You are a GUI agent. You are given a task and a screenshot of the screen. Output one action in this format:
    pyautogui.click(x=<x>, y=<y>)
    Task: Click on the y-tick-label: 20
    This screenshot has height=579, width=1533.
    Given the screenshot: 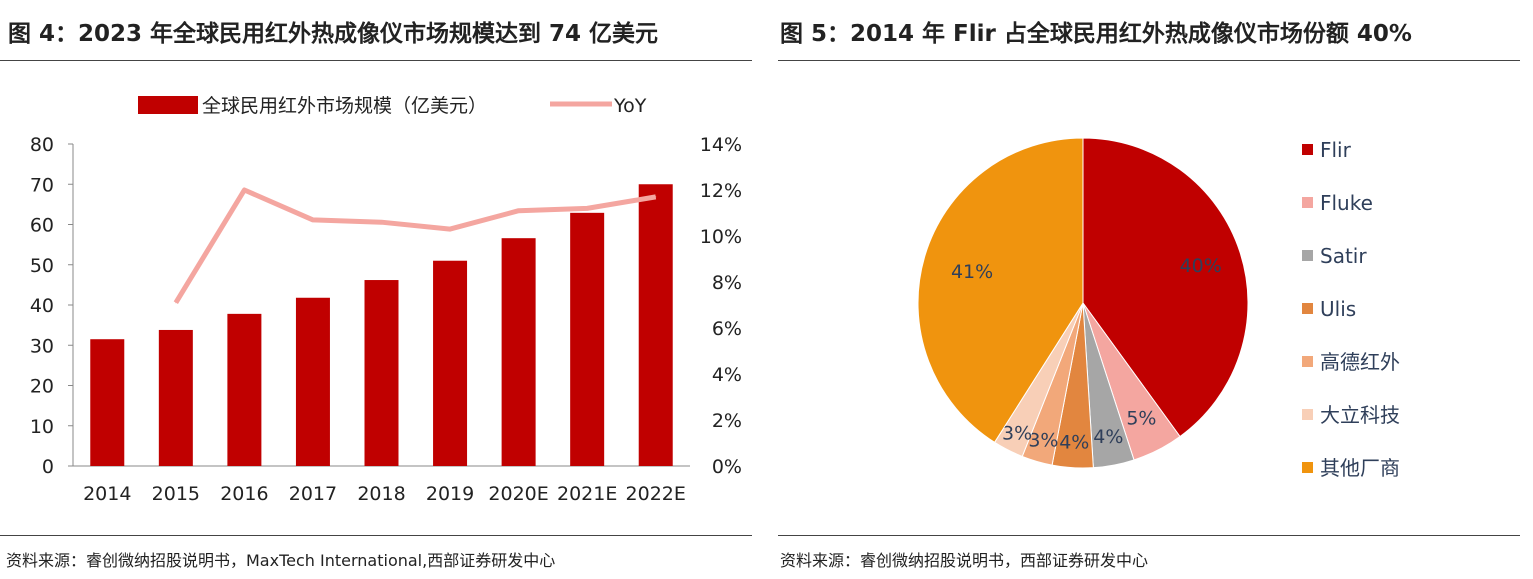 What is the action you would take?
    pyautogui.click(x=42, y=387)
    